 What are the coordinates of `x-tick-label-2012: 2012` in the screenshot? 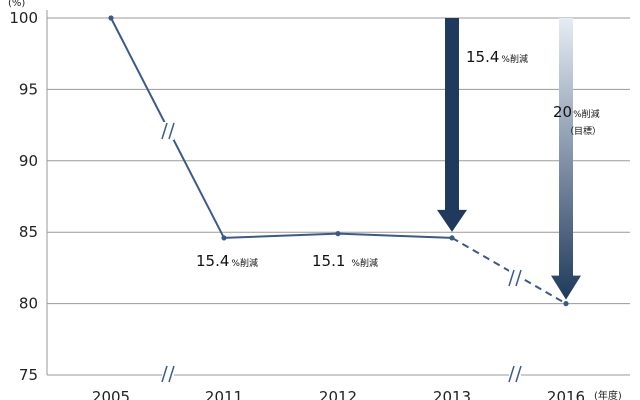 It's located at (338, 394).